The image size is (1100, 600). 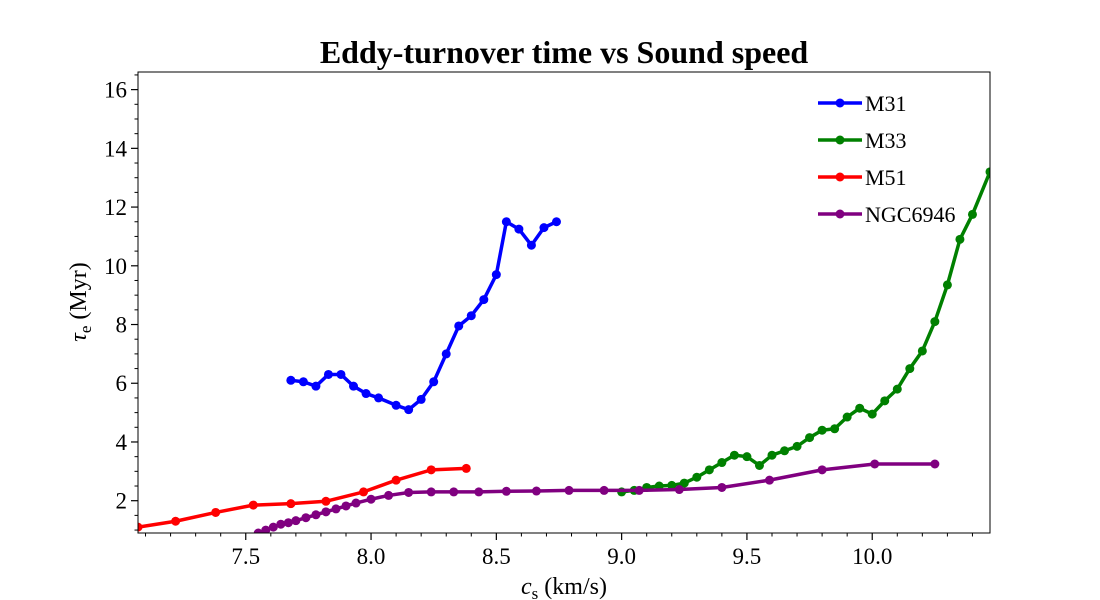 I want to click on legend-label-ngc6946: NGC6946, so click(x=910, y=214).